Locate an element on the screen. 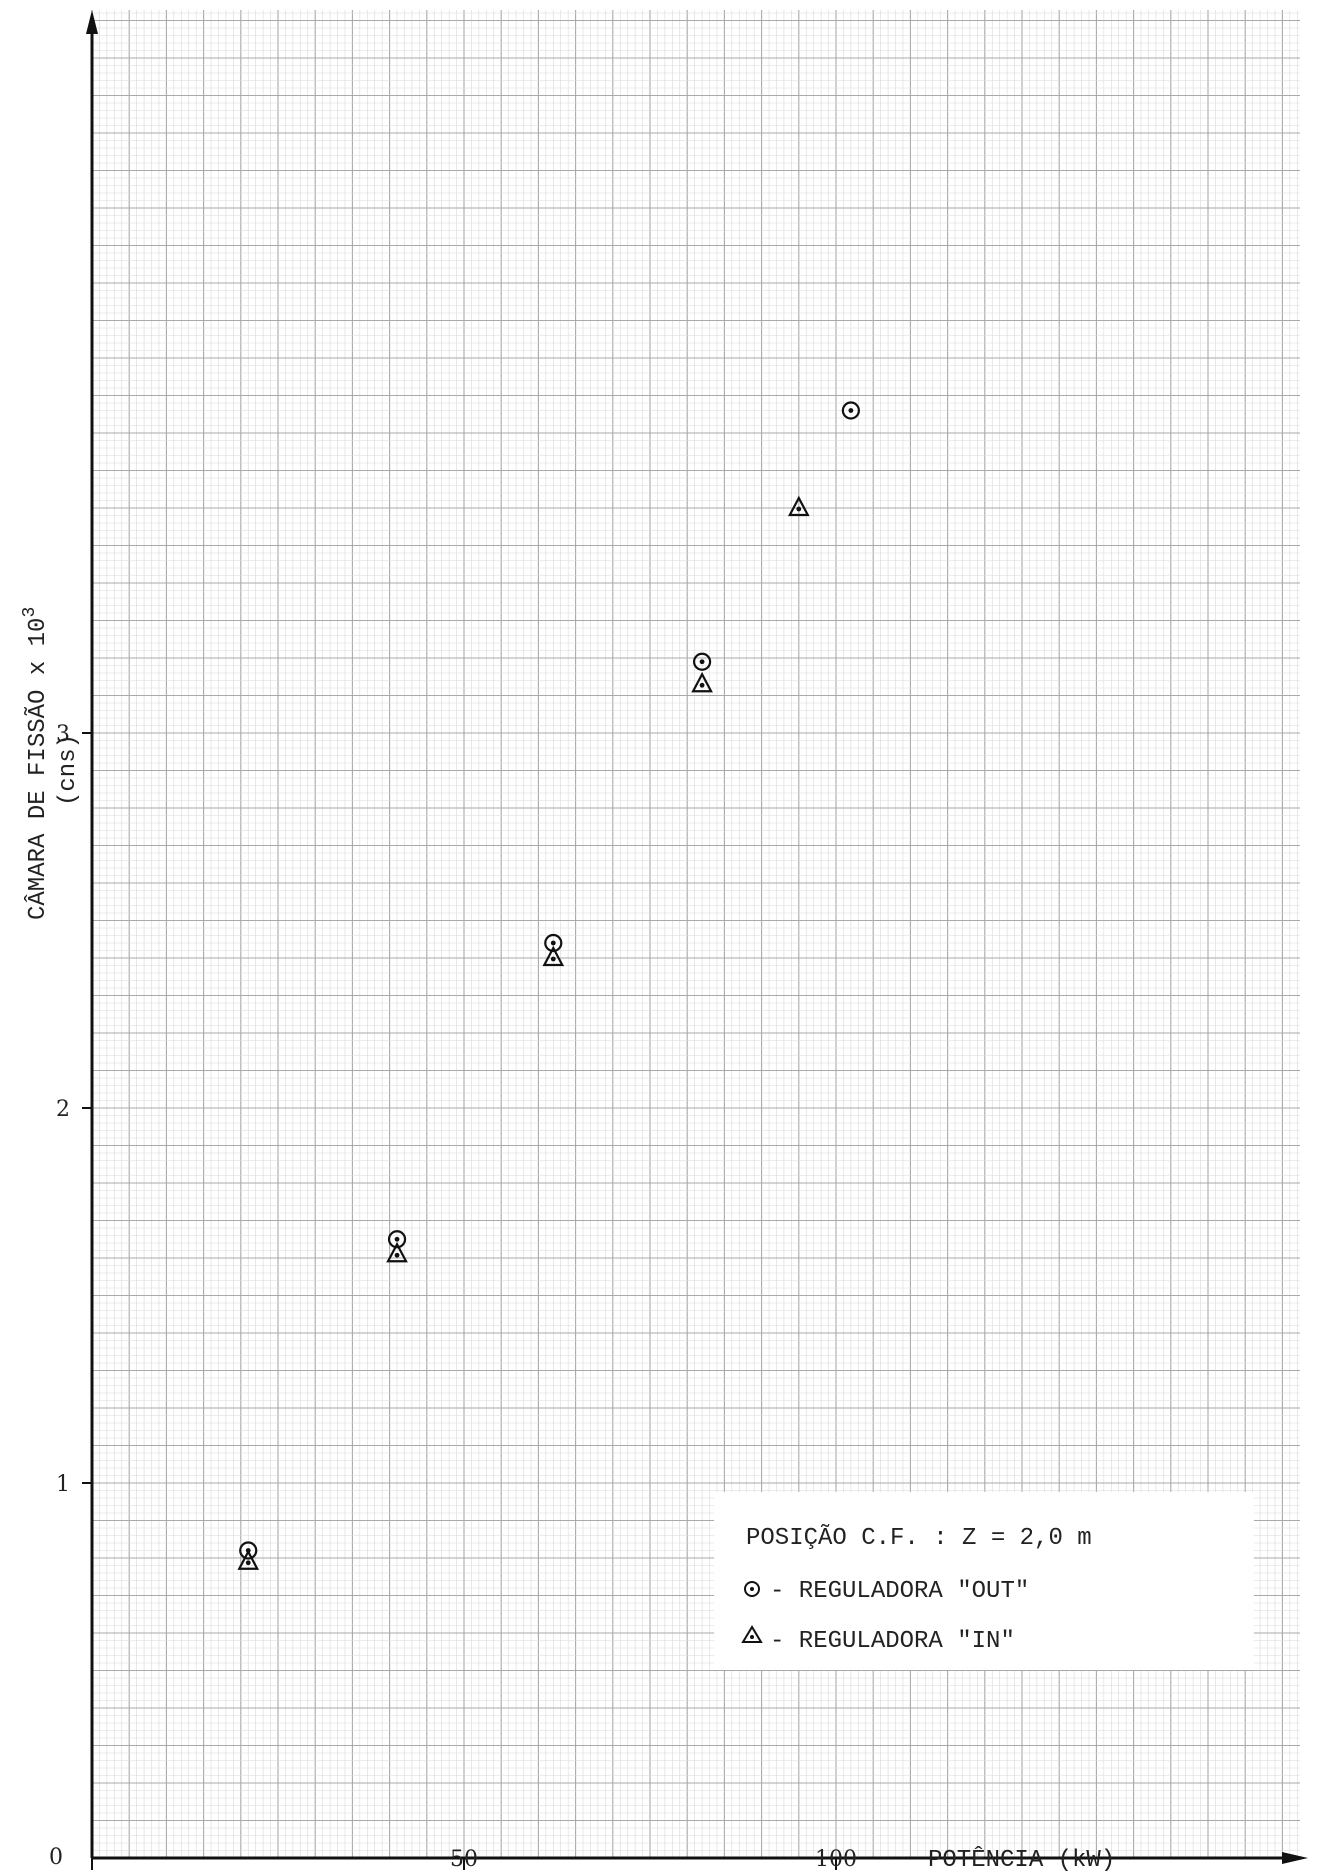 The image size is (1324, 1872). y-axis-title-text: CÂMARA DE FISSÃO x 10 is located at coordinates (38, 769).